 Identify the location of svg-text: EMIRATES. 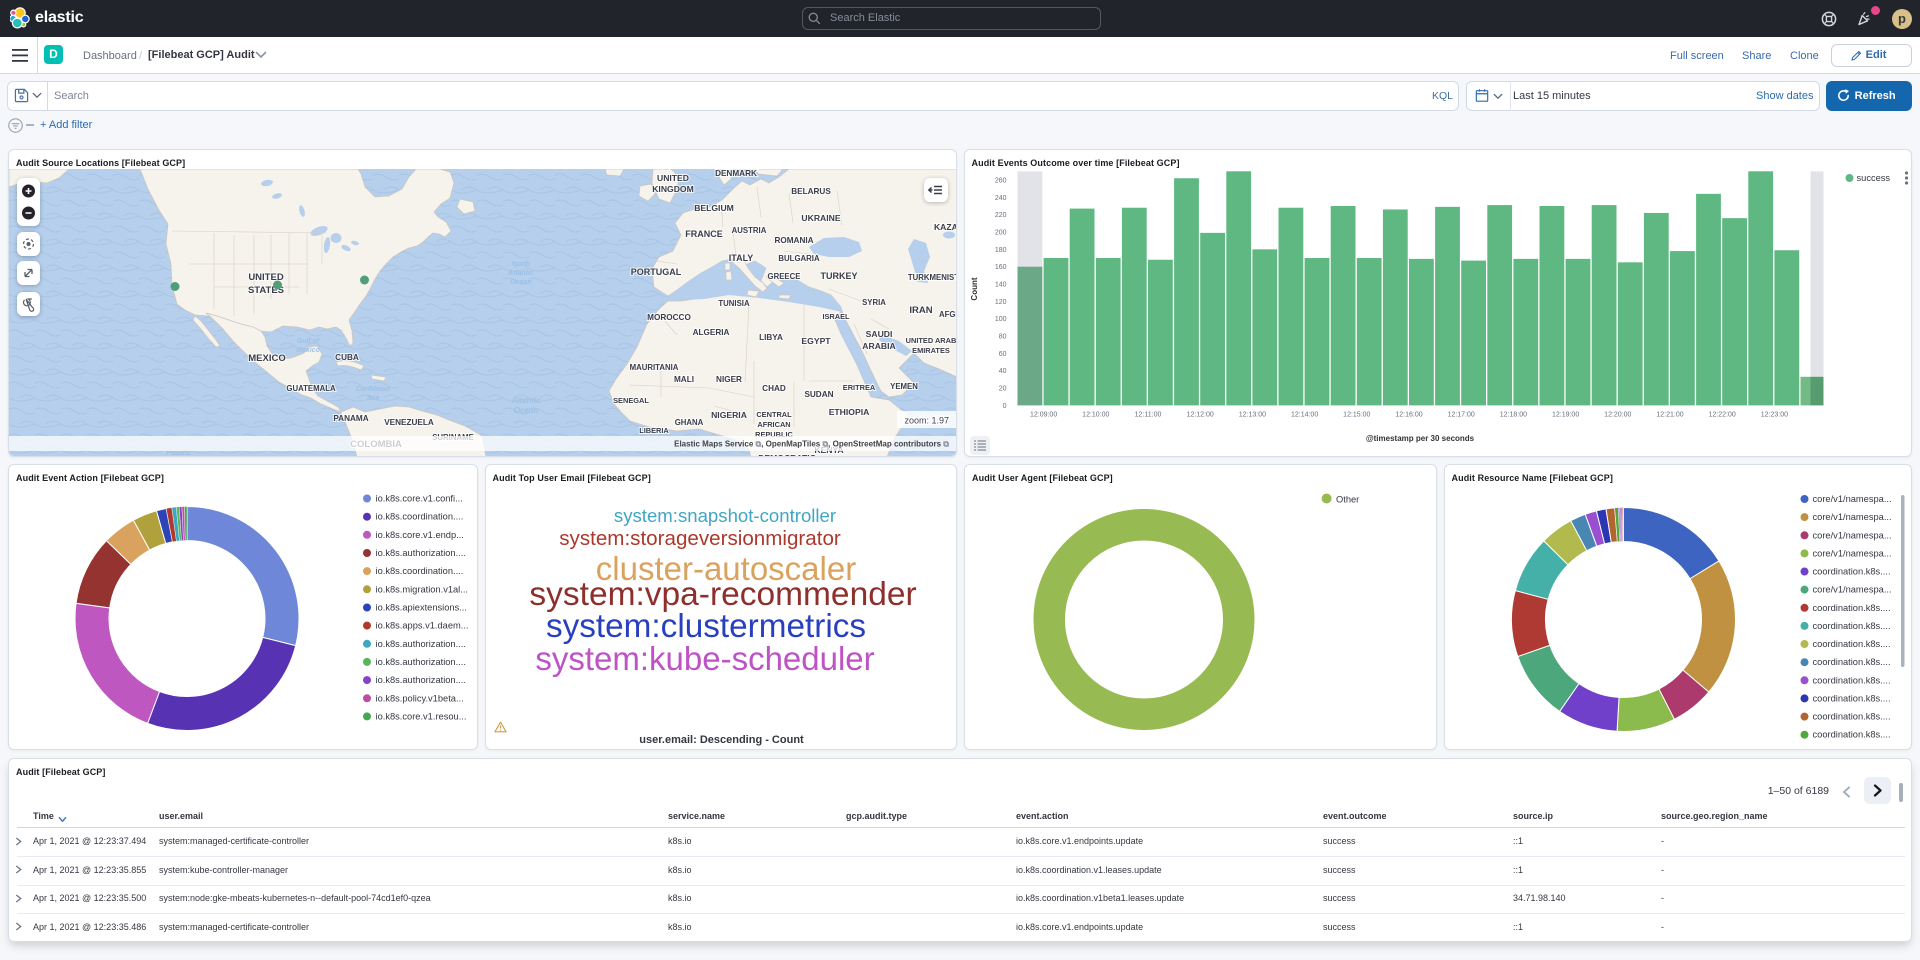
(931, 350).